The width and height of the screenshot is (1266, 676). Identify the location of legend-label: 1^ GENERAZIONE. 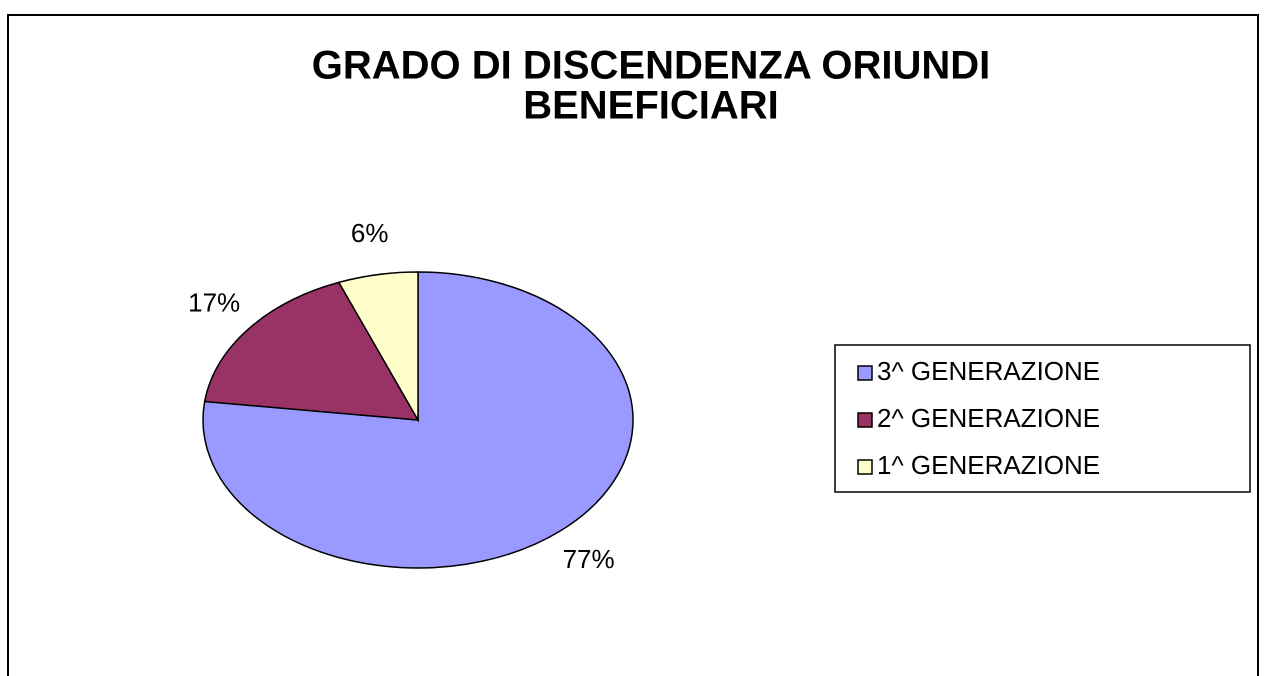
(988, 465).